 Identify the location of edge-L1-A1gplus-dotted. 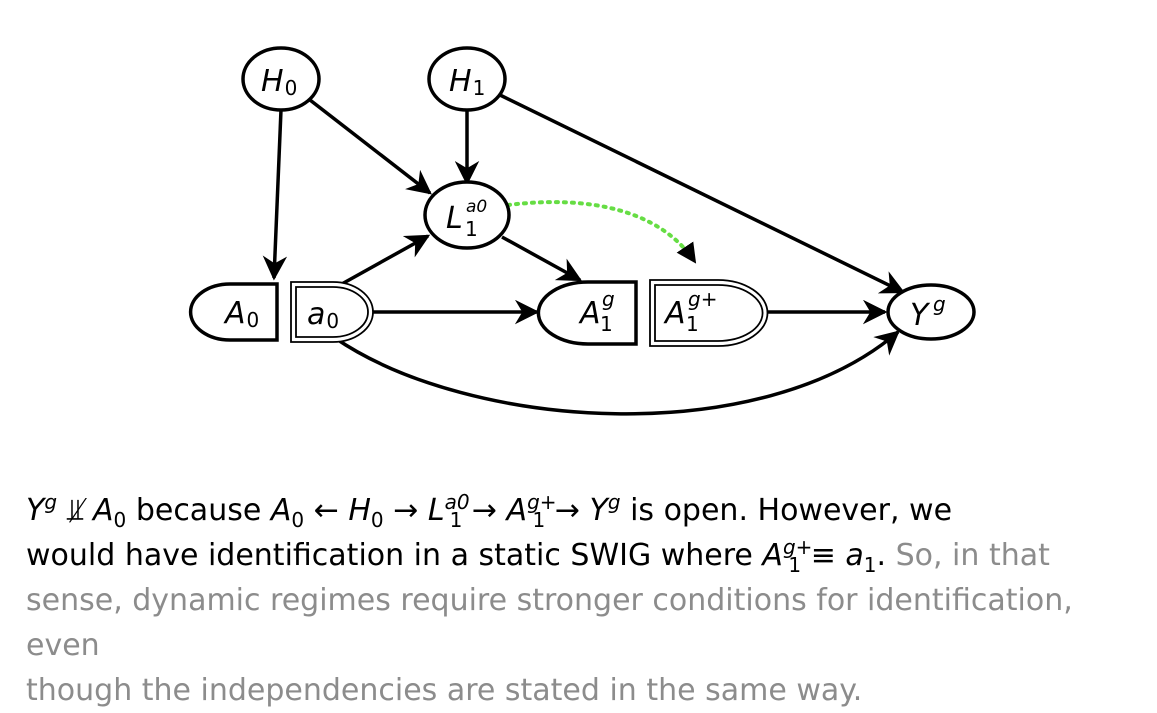
(601, 232).